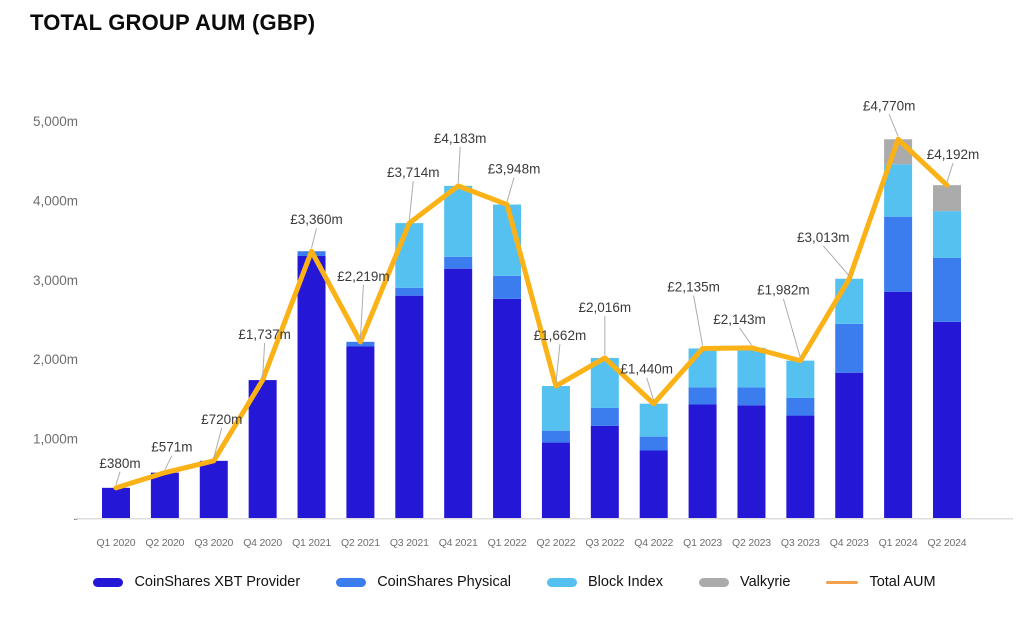 The width and height of the screenshot is (1029, 621). Describe the element at coordinates (823, 237) in the screenshot. I see `data-label: £3,013m` at that location.